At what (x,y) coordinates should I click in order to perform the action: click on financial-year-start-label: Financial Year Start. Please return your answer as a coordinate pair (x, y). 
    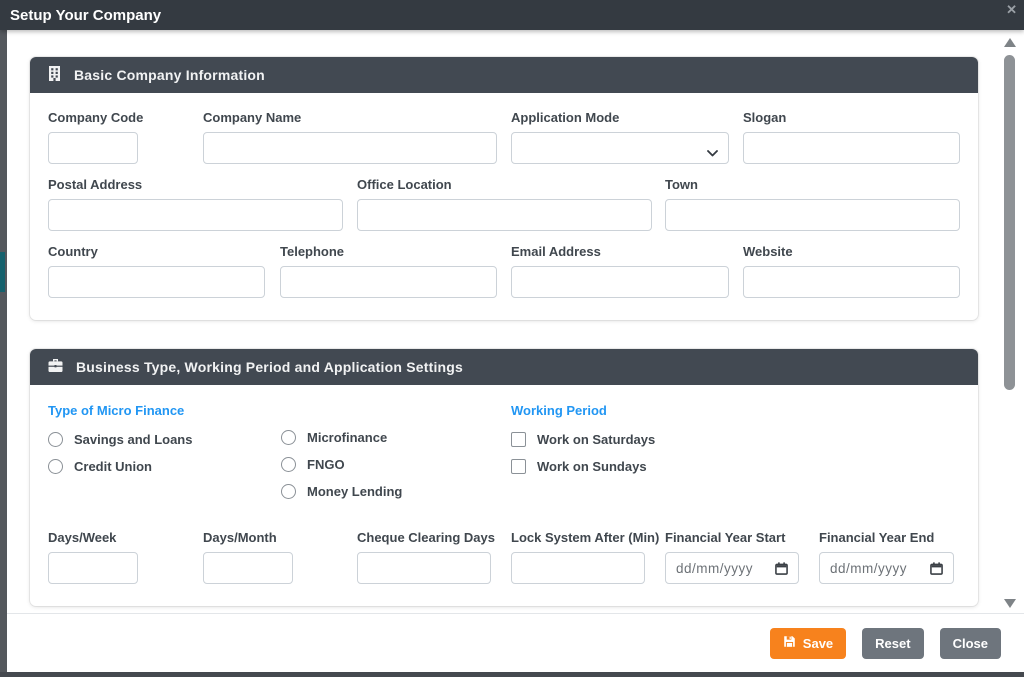
    Looking at the image, I should click on (725, 537).